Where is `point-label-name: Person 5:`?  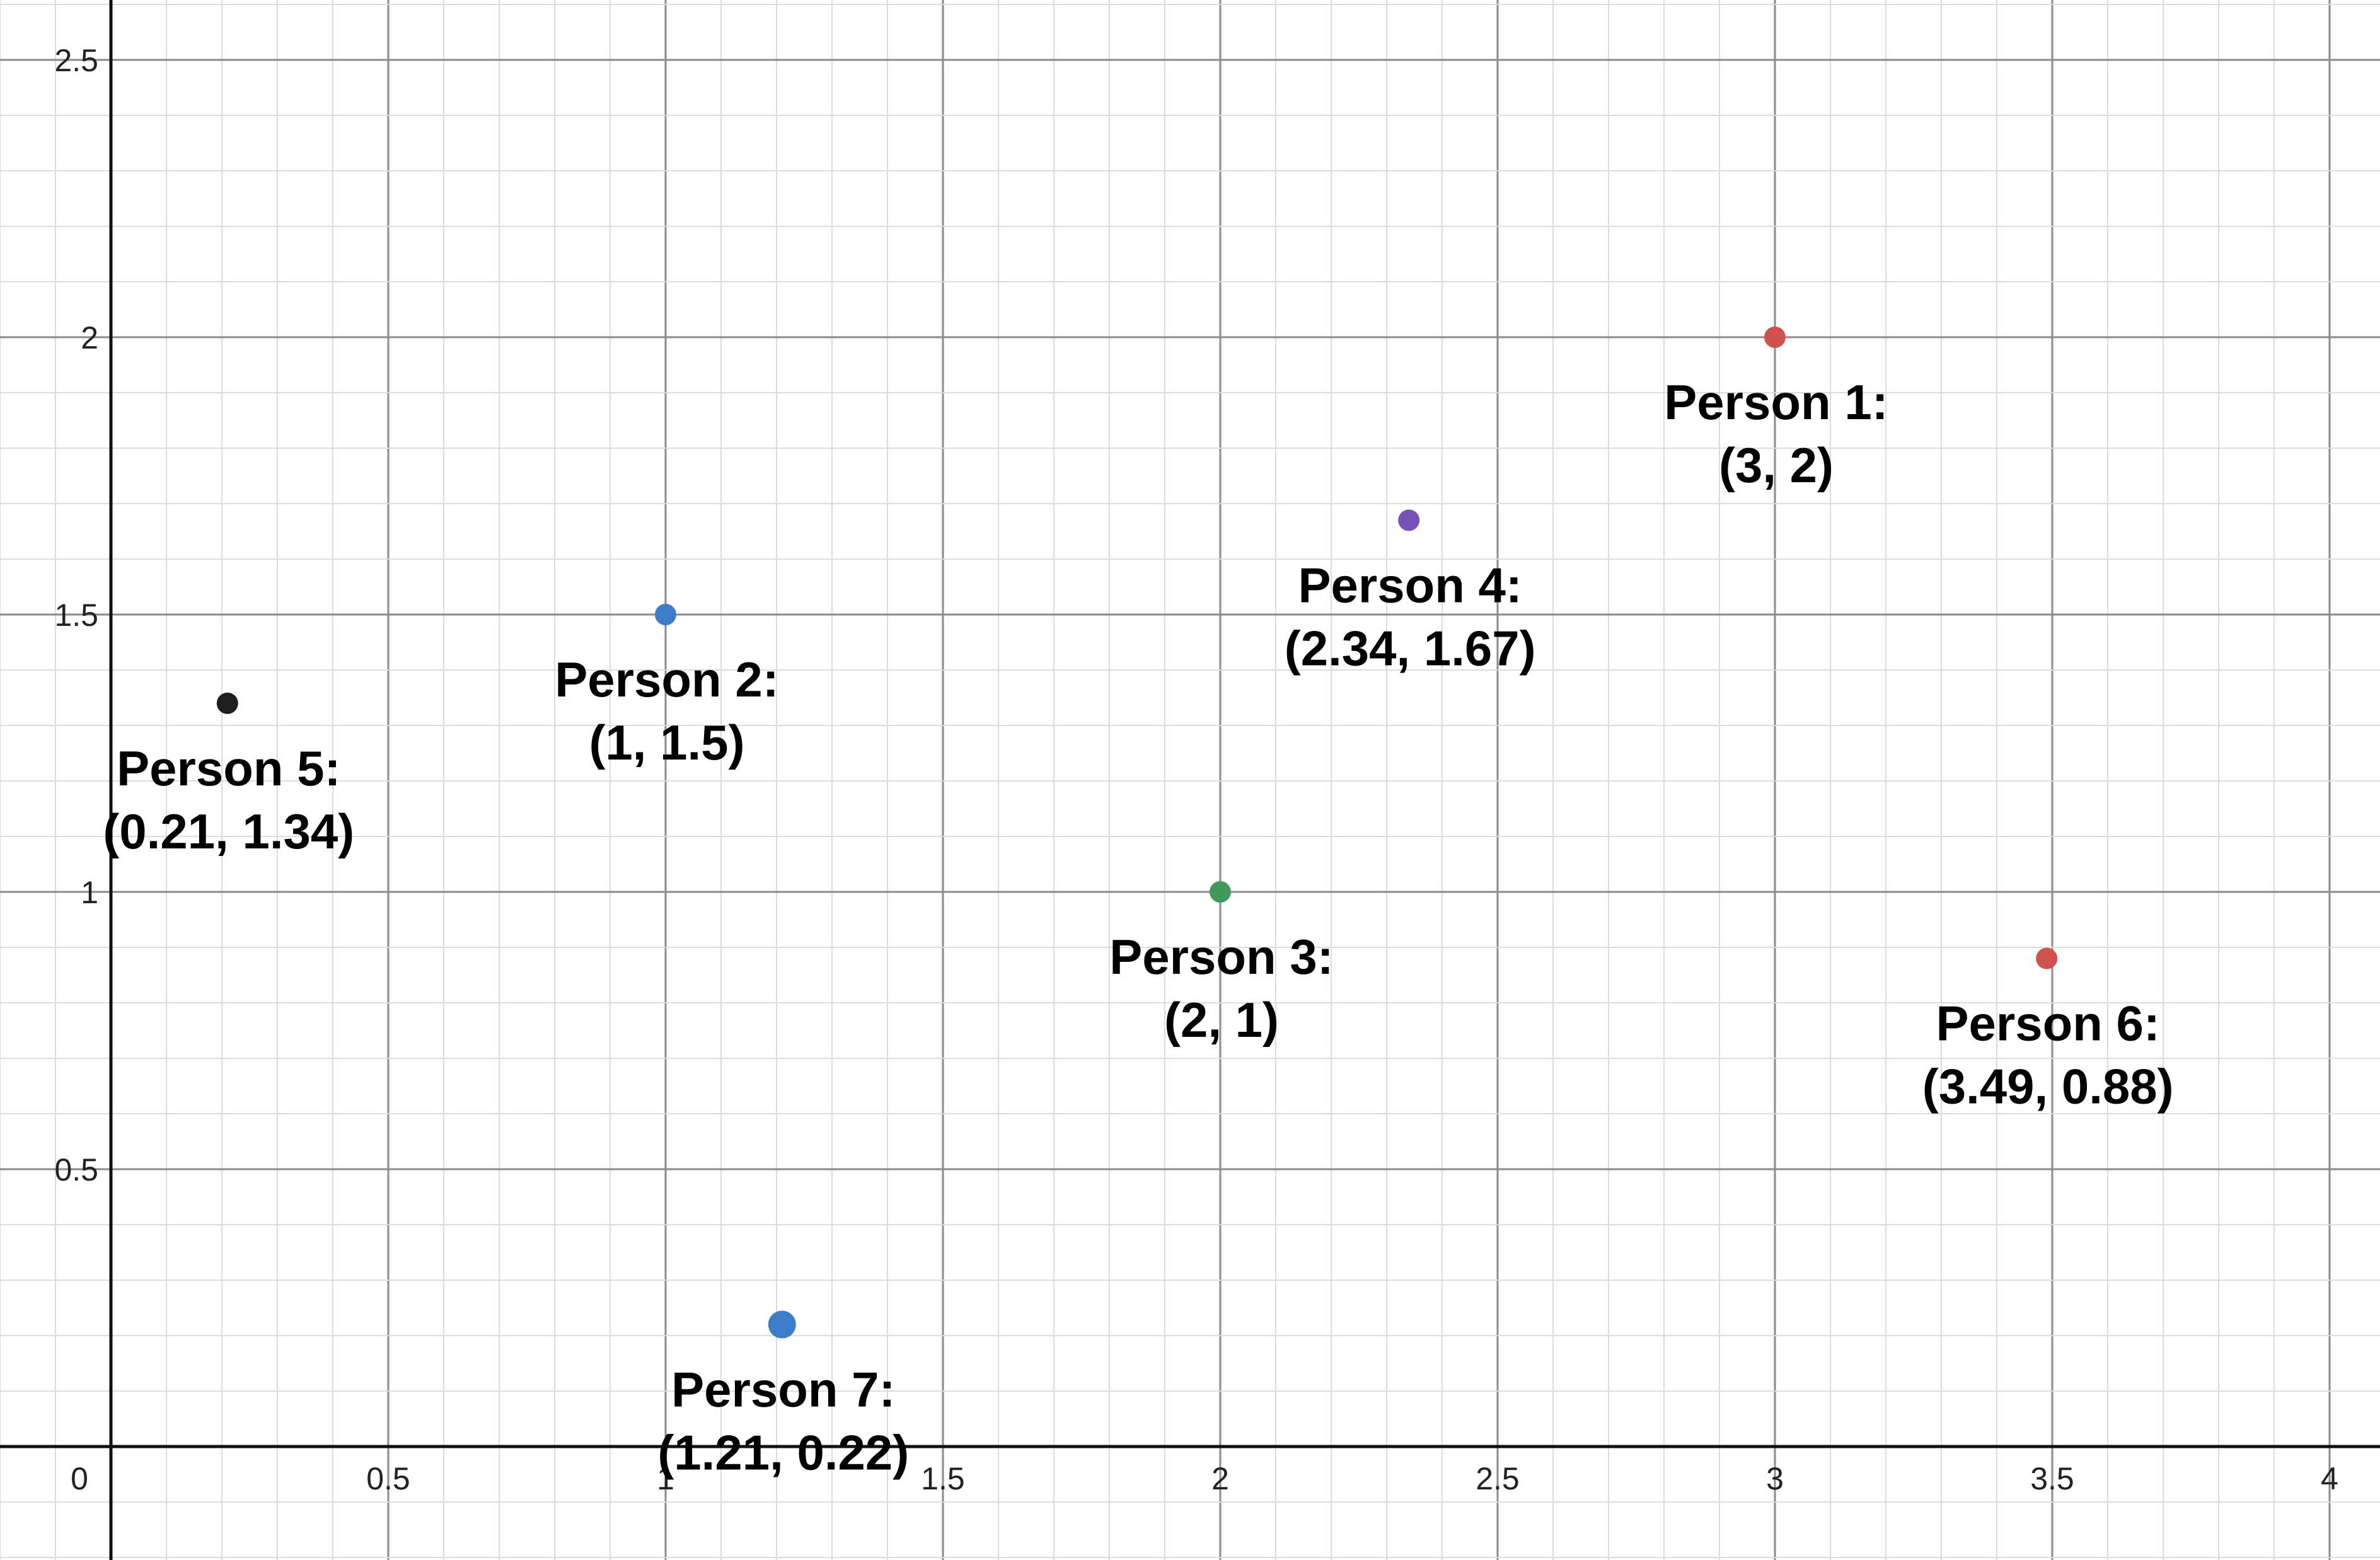
point-label-name: Person 5: is located at coordinates (228, 768).